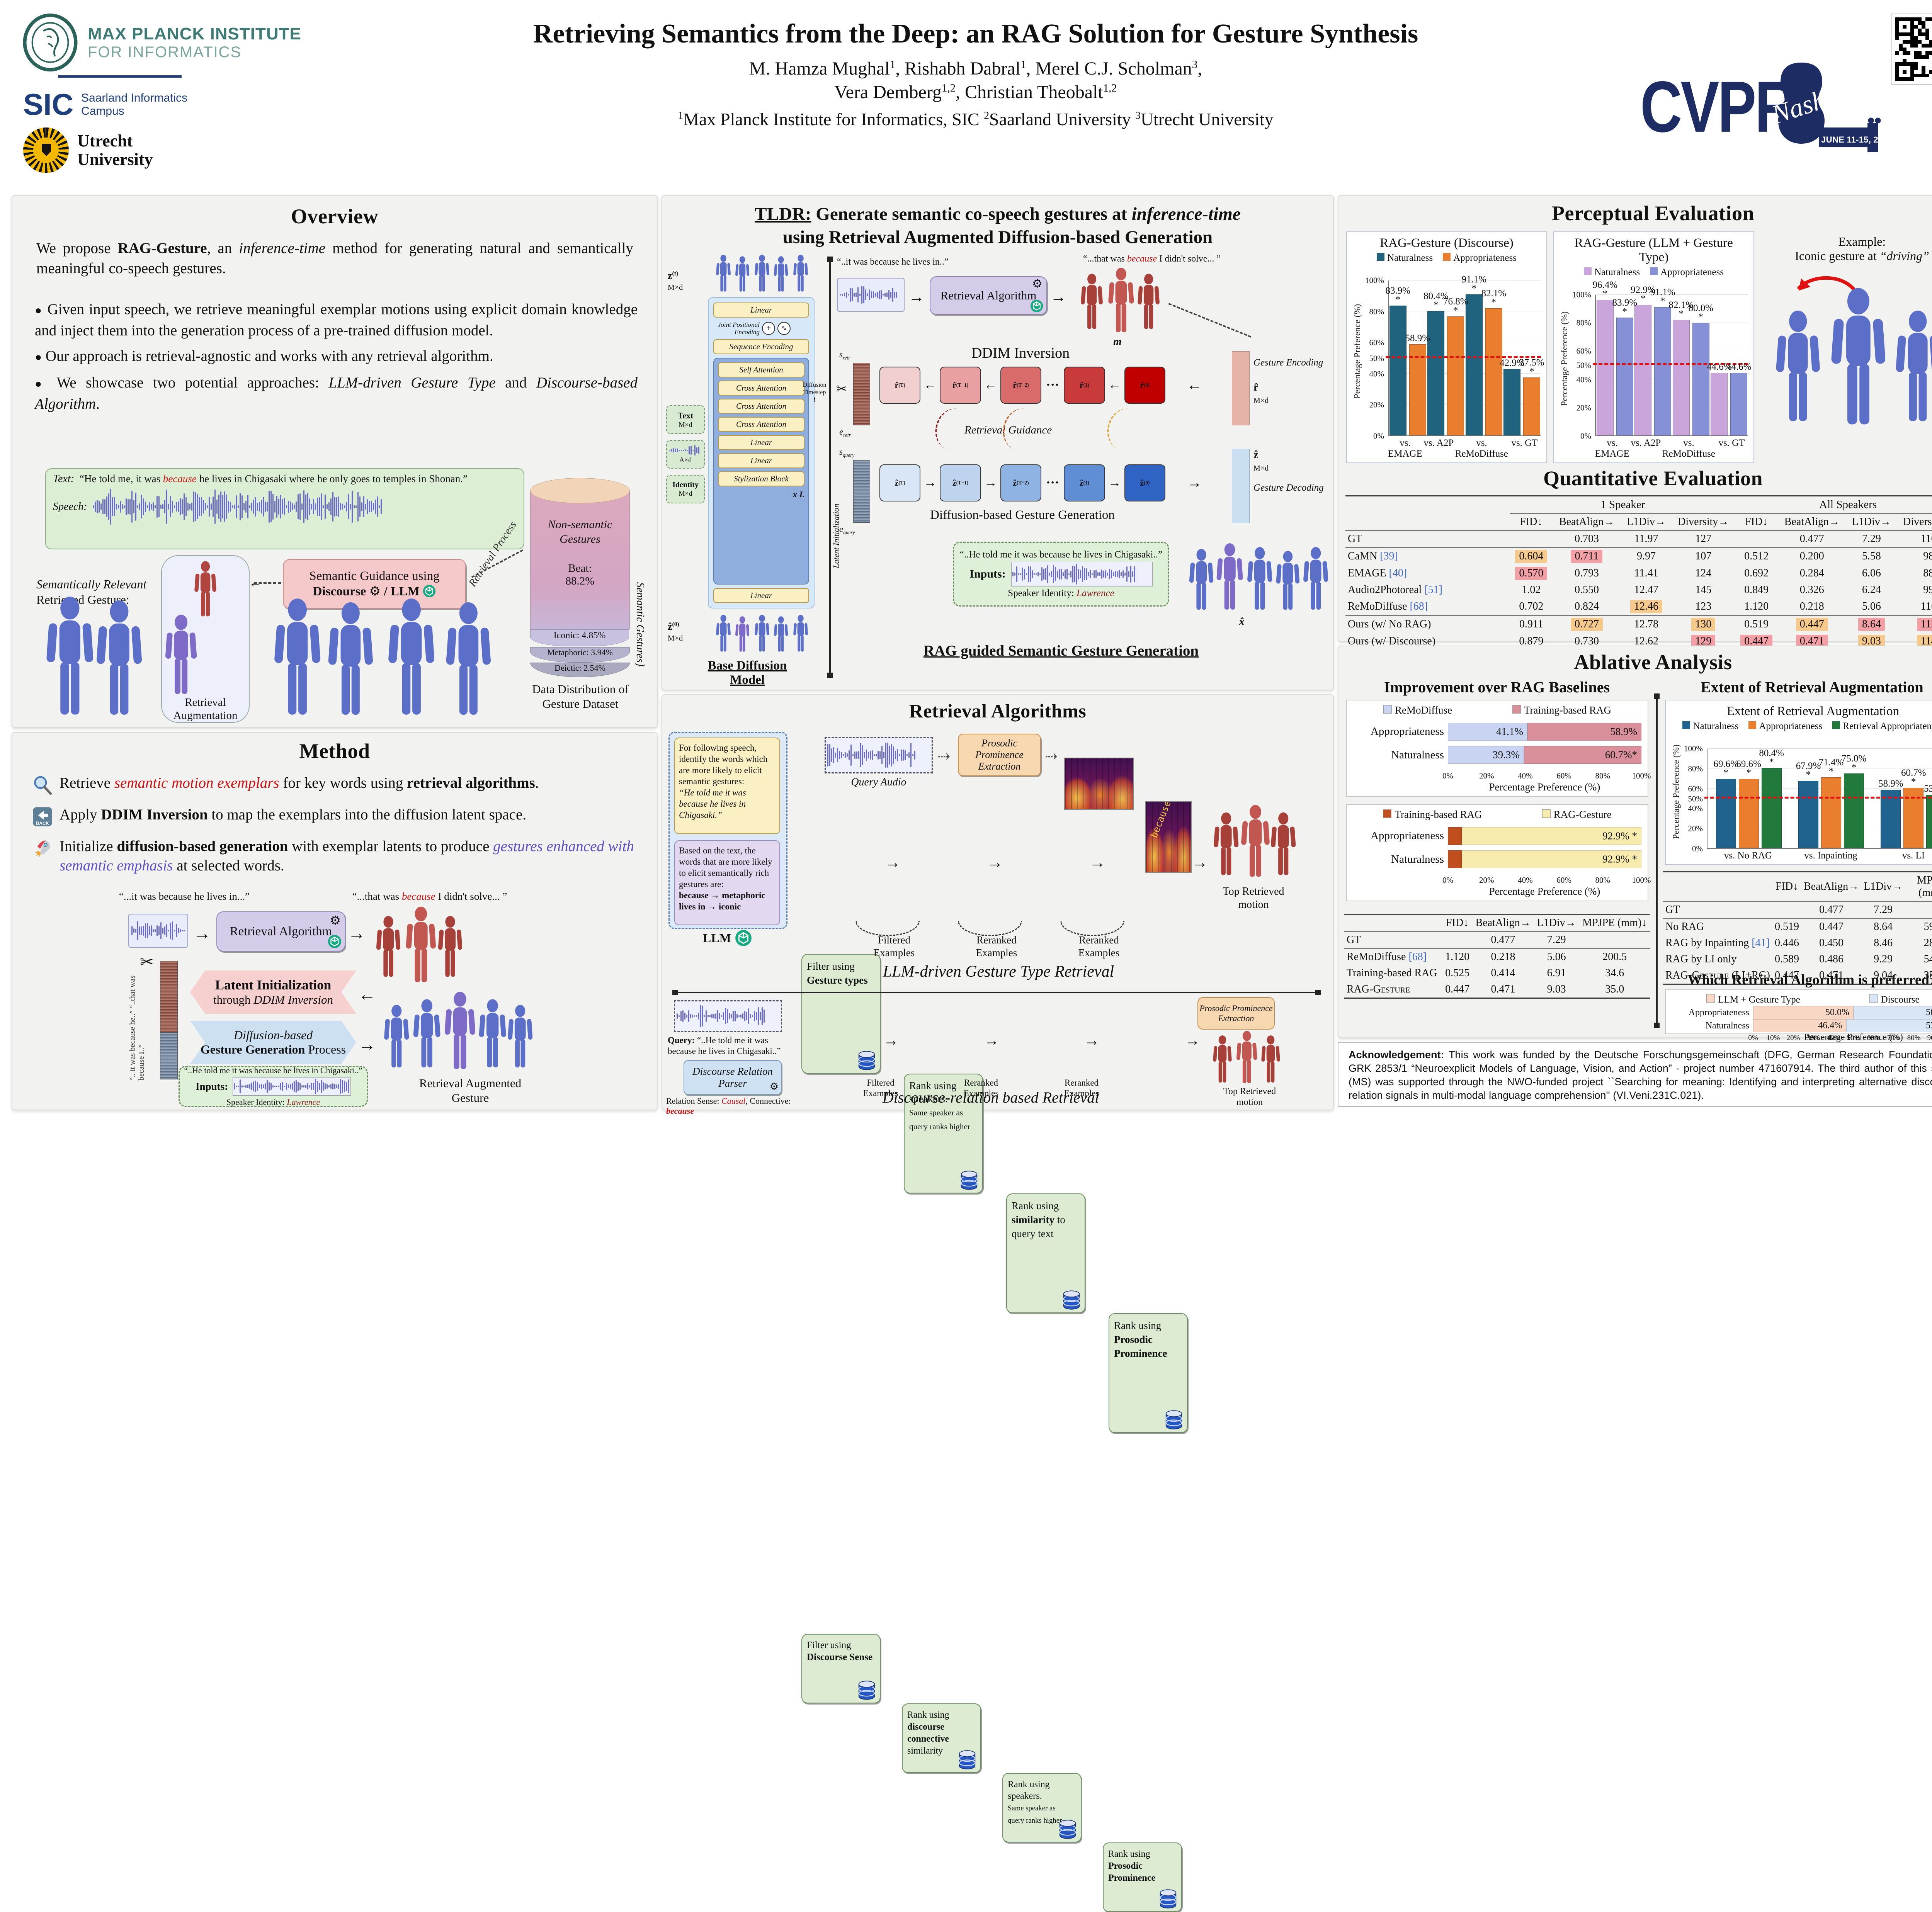 Image resolution: width=1932 pixels, height=1912 pixels. I want to click on speaker-name: Lawrence, so click(303, 1102).